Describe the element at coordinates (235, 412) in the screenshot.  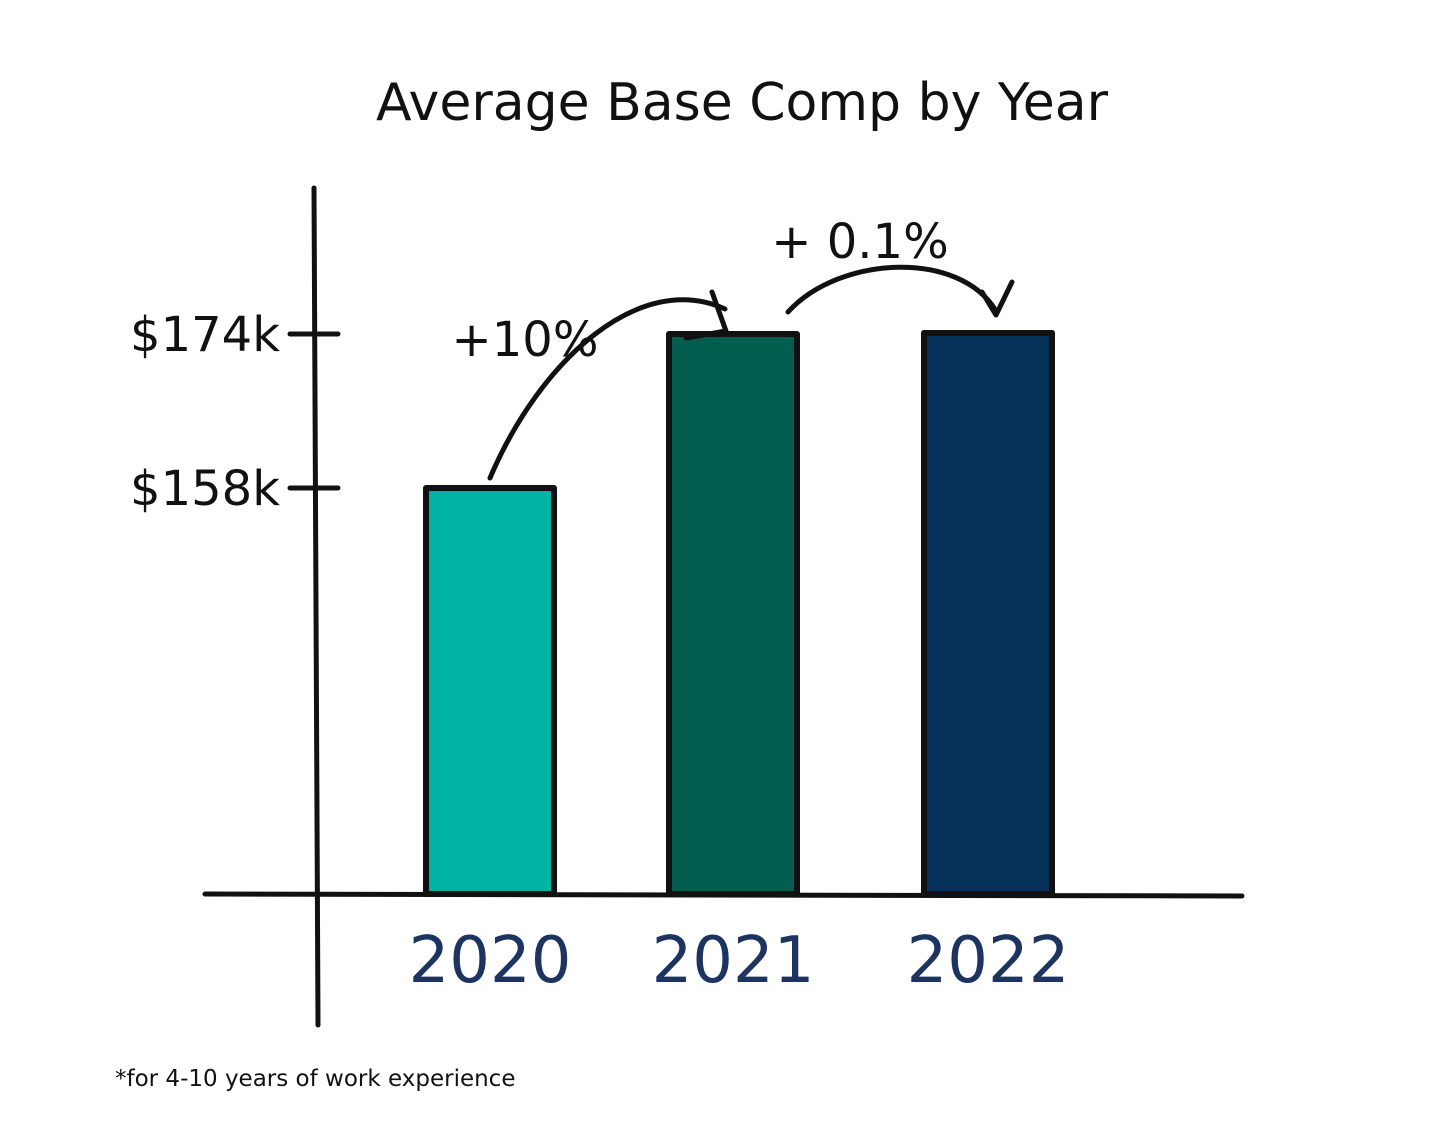
I see `y-ticks-layer: $158k $174k` at that location.